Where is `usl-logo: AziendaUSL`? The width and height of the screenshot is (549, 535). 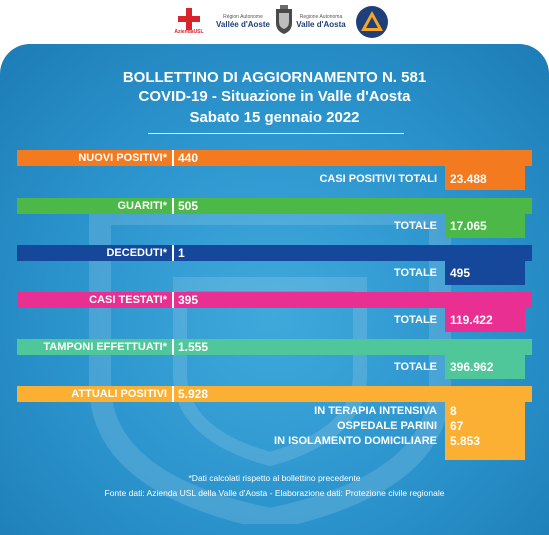
usl-logo: AziendaUSL is located at coordinates (189, 22).